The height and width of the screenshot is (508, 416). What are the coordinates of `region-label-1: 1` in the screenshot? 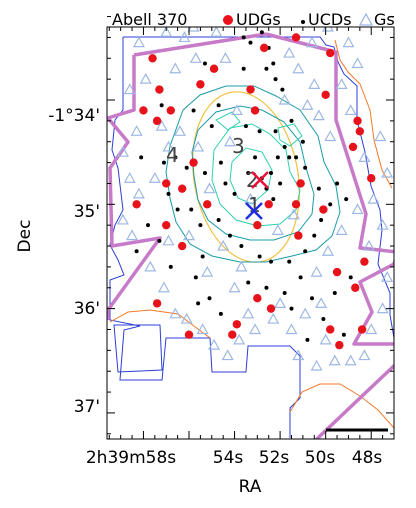 It's located at (254, 205).